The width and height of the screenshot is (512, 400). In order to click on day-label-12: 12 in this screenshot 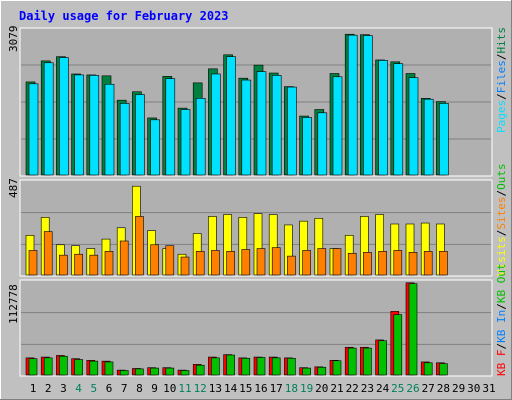, I will do `click(200, 388)`.